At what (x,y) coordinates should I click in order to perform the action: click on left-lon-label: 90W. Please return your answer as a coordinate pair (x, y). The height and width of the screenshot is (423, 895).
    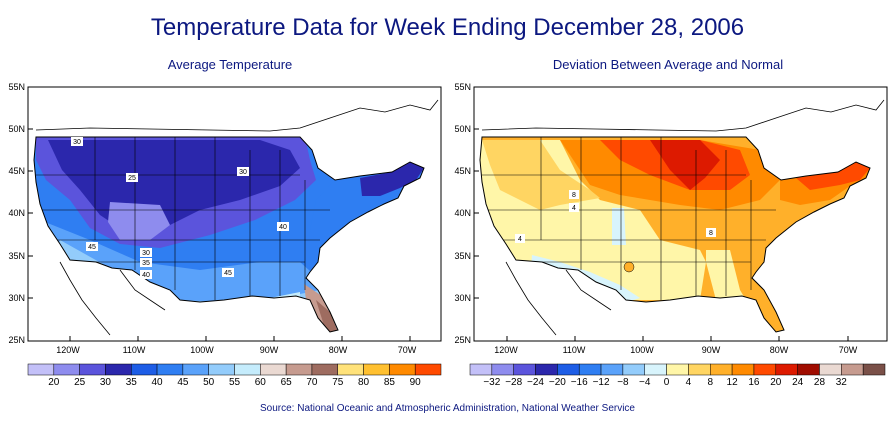
    Looking at the image, I should click on (269, 350).